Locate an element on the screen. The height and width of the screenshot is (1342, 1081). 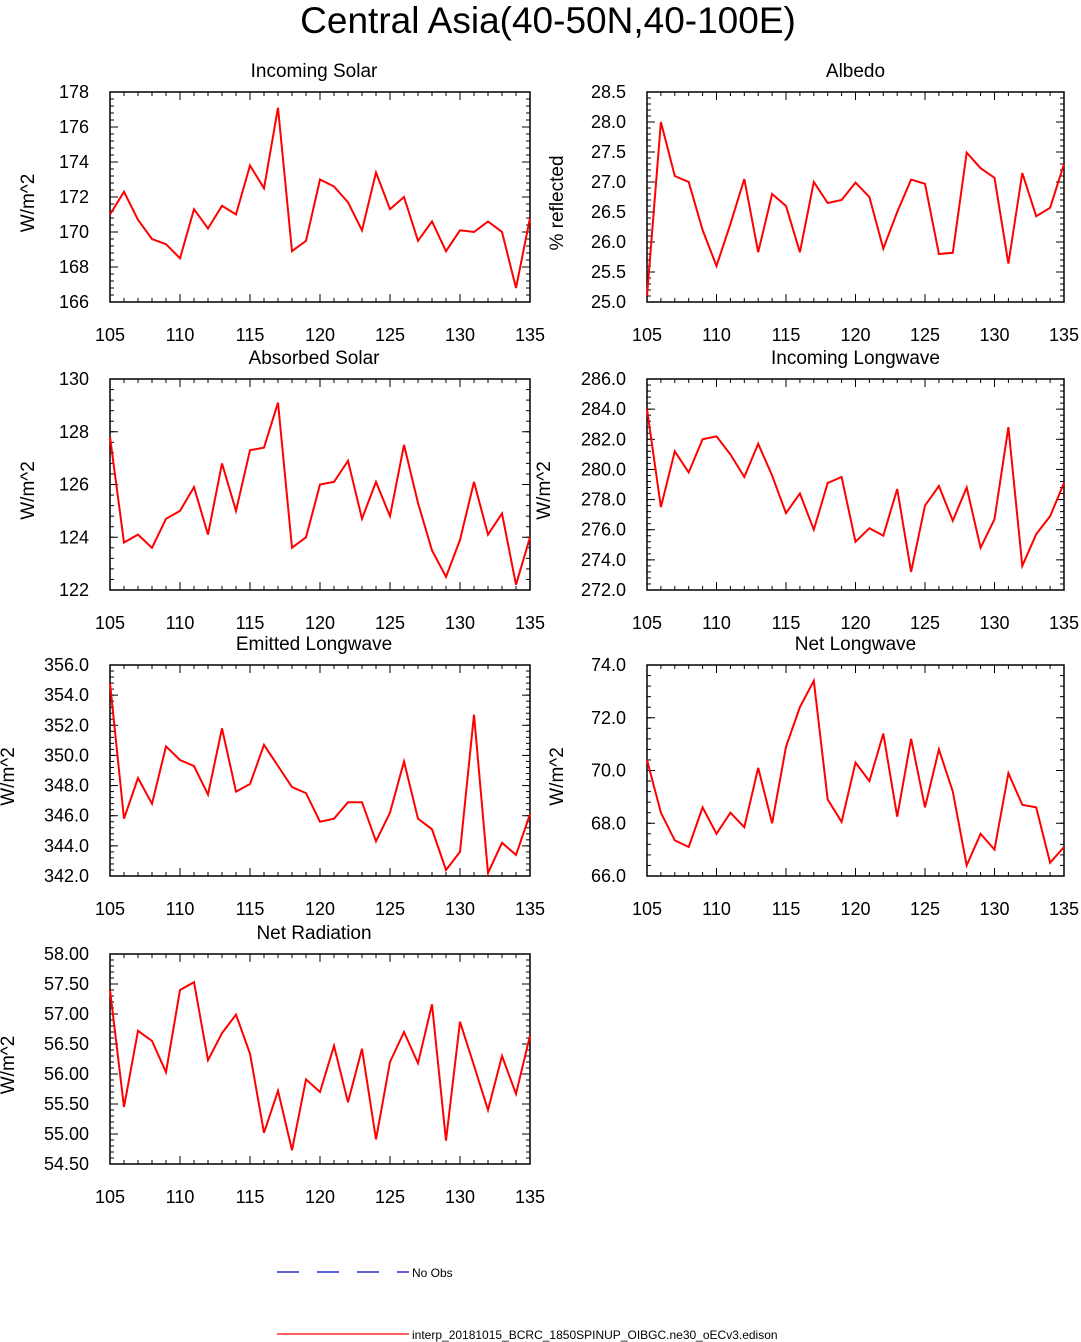
y-tick-label: 350.0 is located at coordinates (66, 755).